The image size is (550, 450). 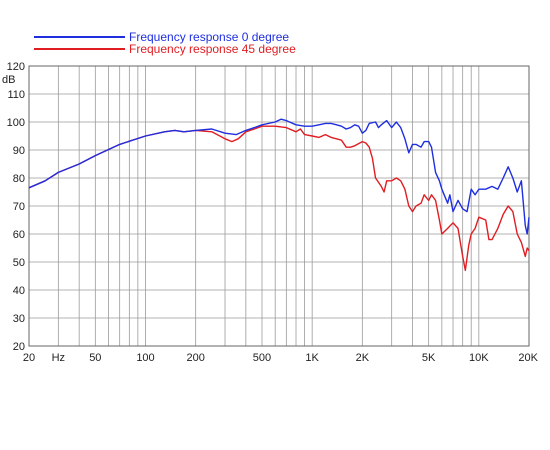 What do you see at coordinates (19, 235) in the screenshot?
I see `y-tick-label: 60` at bounding box center [19, 235].